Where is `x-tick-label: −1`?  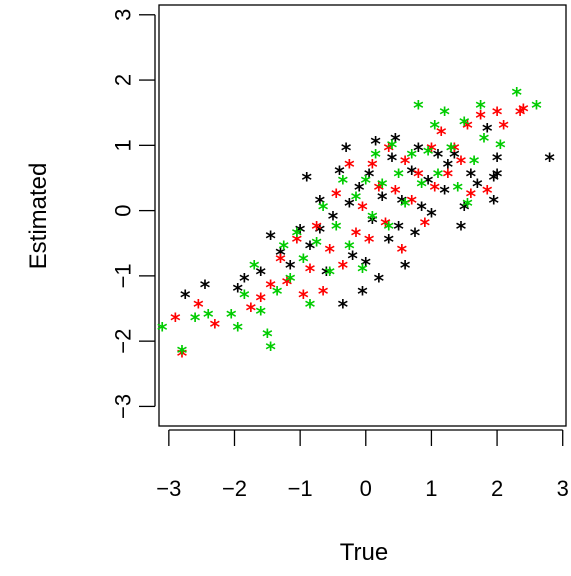
x-tick-label: −1 is located at coordinates (300, 488).